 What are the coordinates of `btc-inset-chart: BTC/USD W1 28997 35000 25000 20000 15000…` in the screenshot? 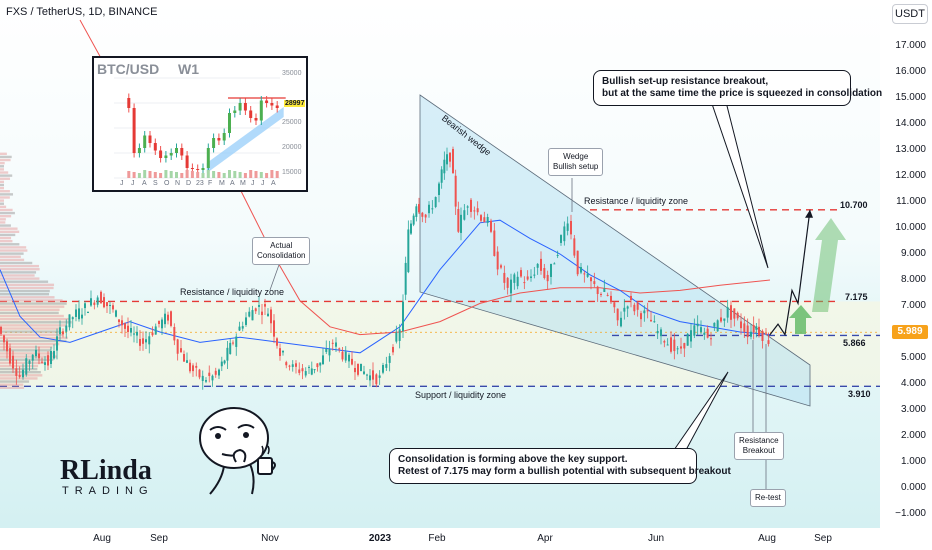 It's located at (200, 124).